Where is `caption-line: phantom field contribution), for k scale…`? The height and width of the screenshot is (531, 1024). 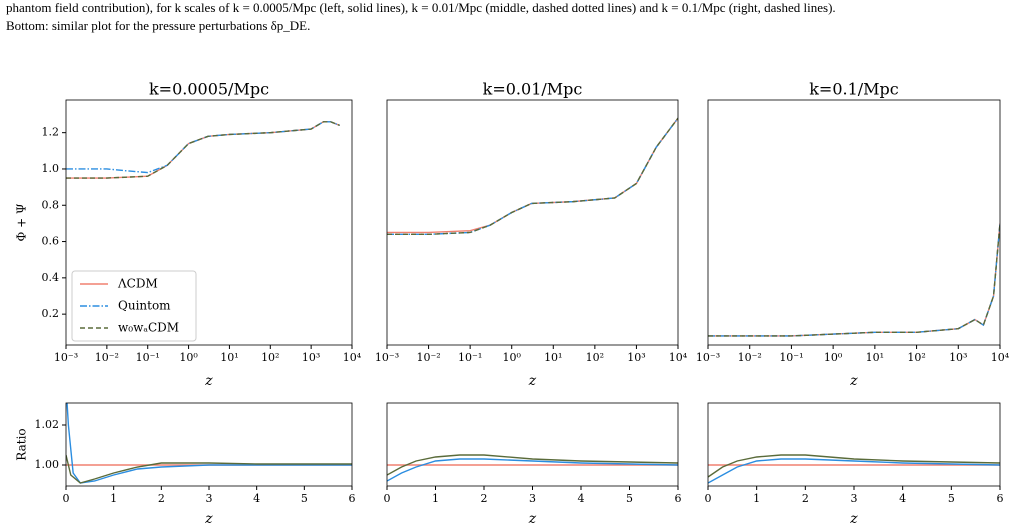 caption-line: phantom field contribution), for k scale… is located at coordinates (421, 7).